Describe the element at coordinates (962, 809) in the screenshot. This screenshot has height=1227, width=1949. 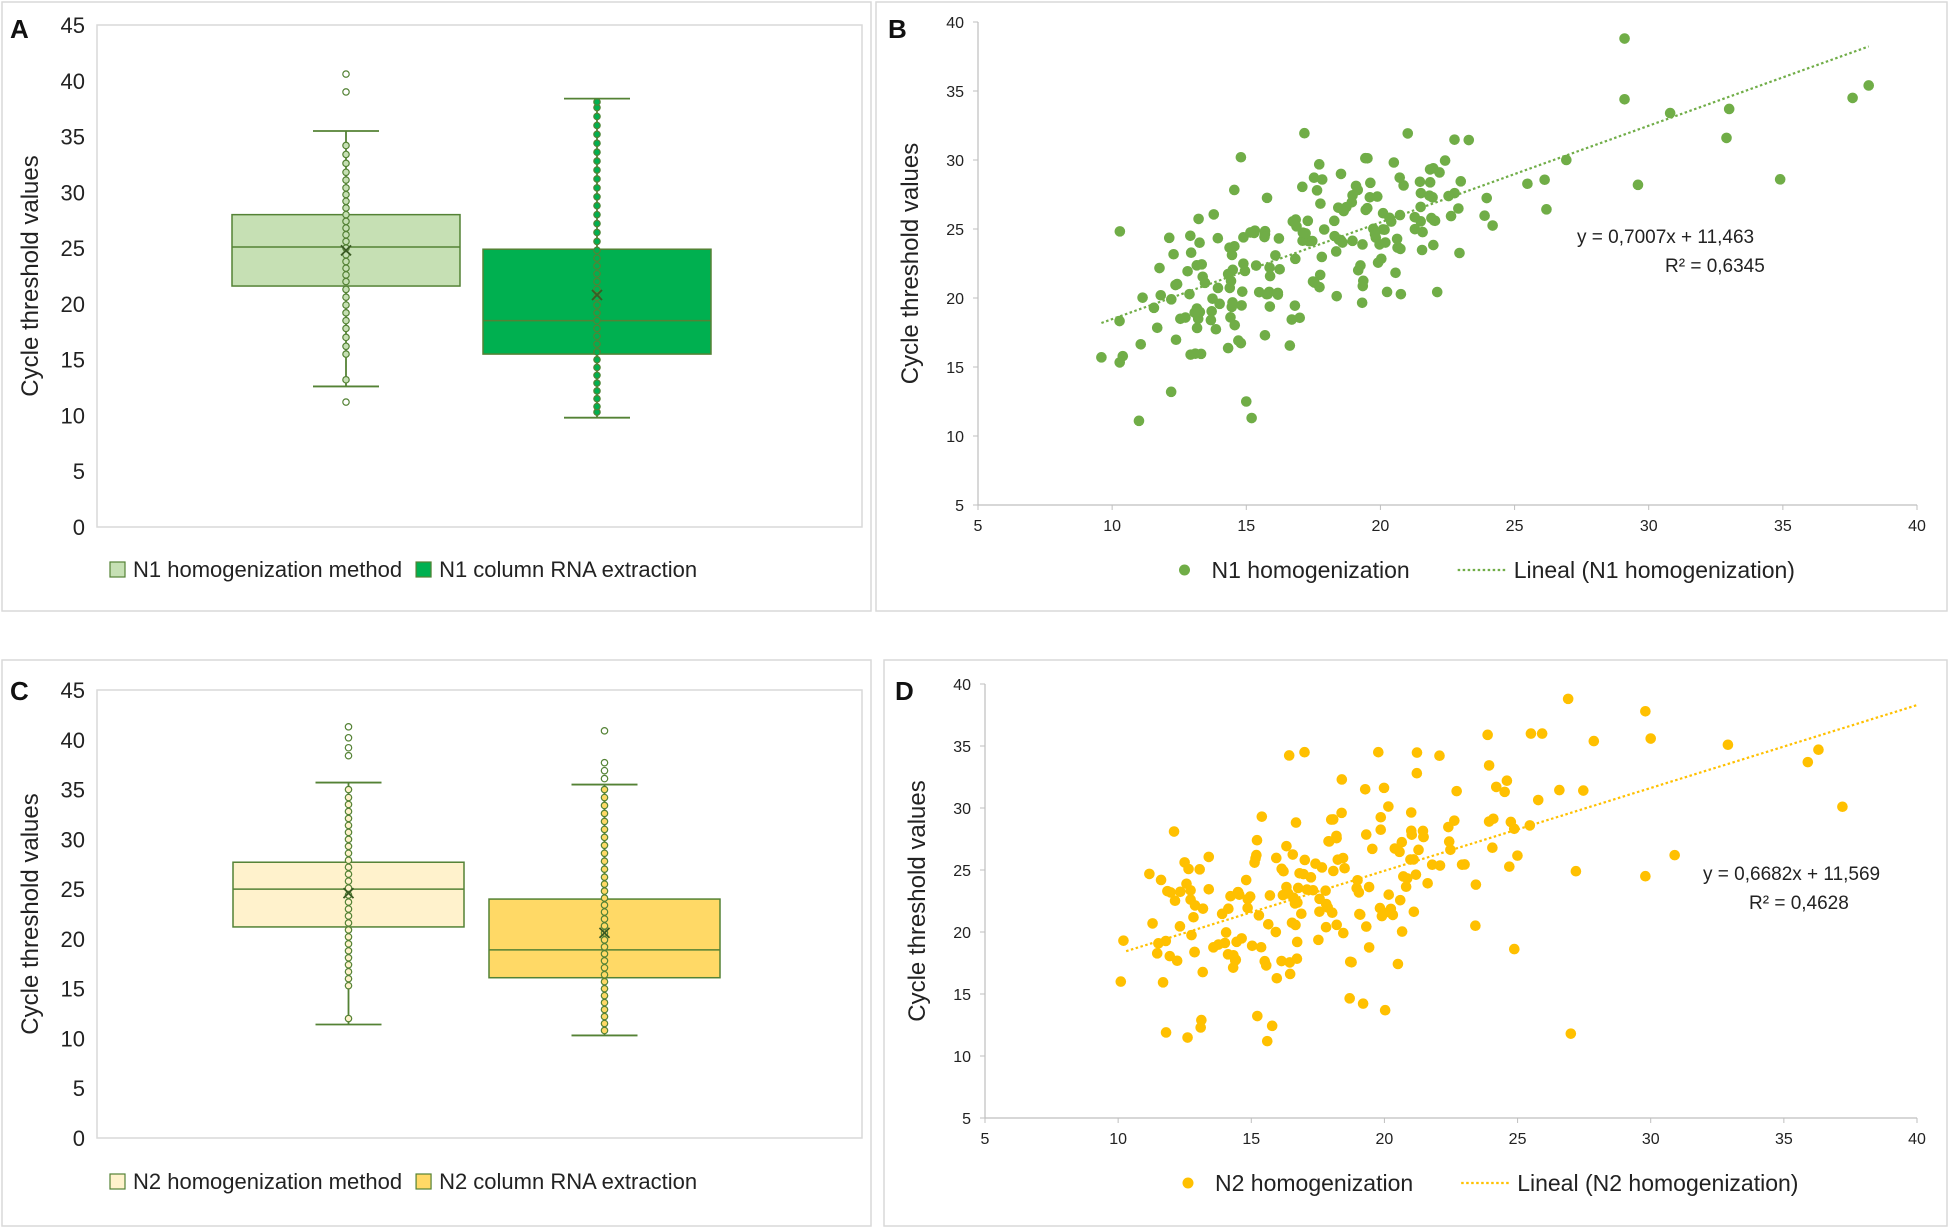
I see `y-tick-label: 30` at that location.